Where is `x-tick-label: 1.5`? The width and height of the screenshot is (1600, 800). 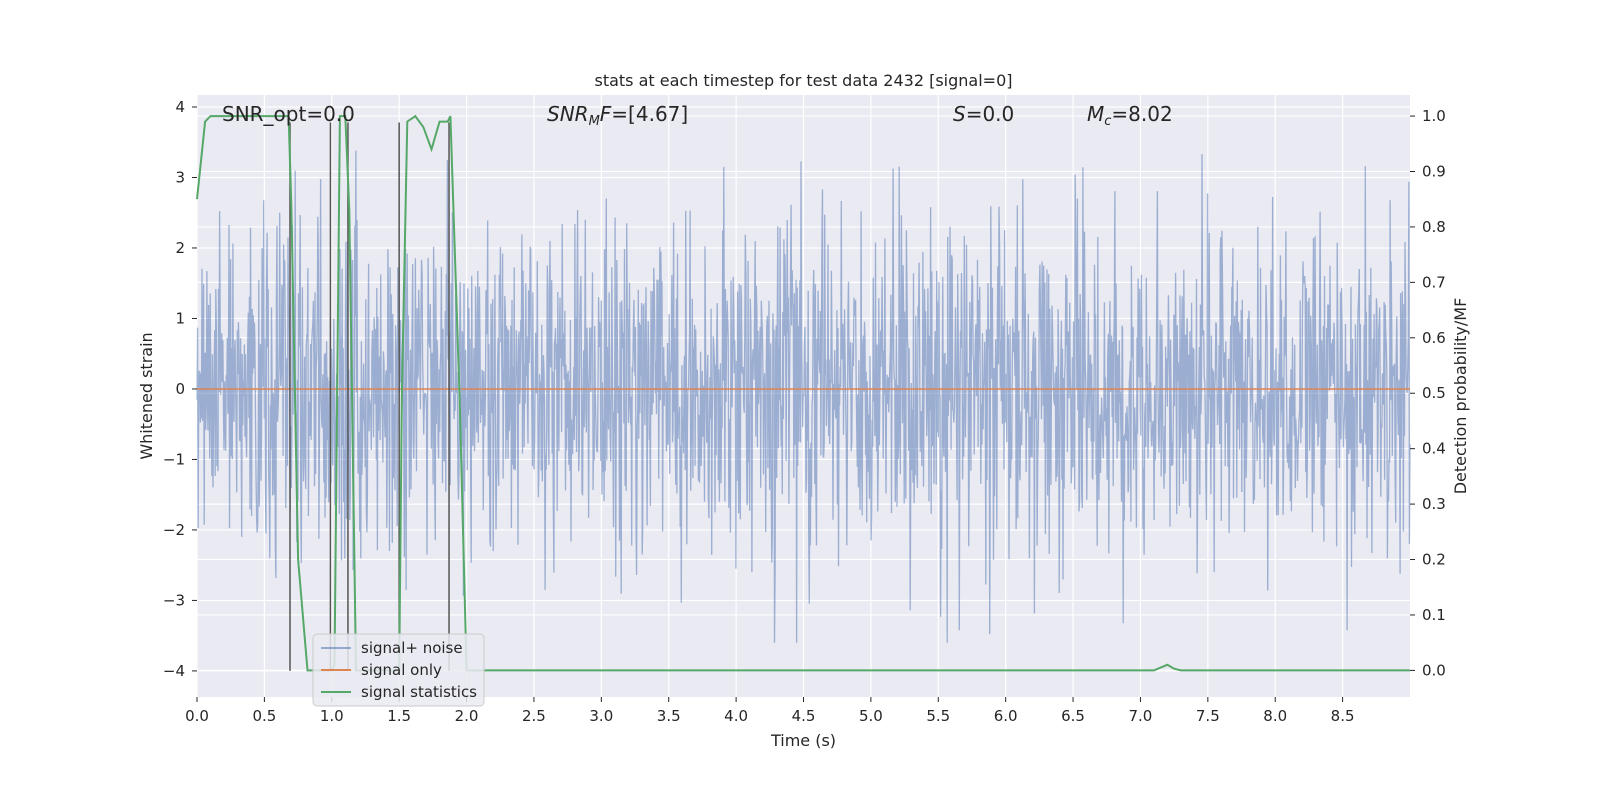 x-tick-label: 1.5 is located at coordinates (399, 716).